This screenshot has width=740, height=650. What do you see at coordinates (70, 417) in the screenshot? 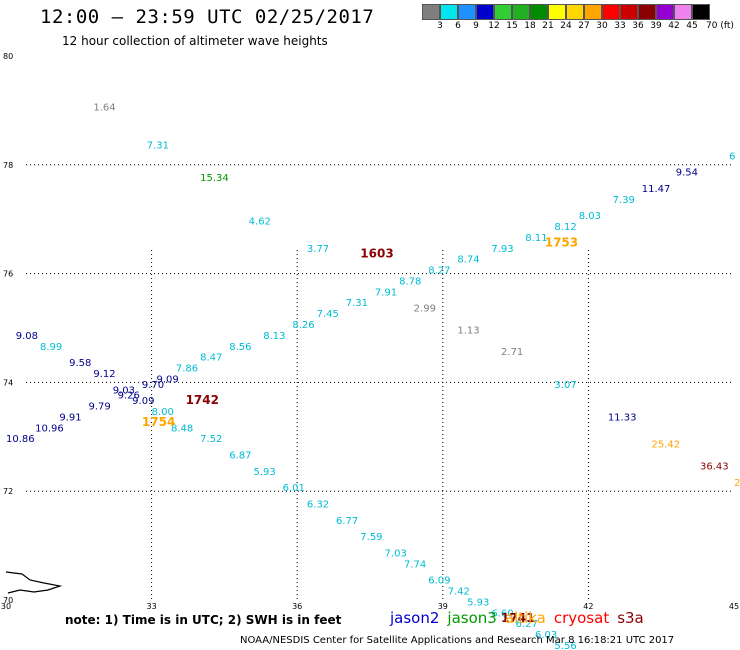
I see `wave-height-value: 9.91` at bounding box center [70, 417].